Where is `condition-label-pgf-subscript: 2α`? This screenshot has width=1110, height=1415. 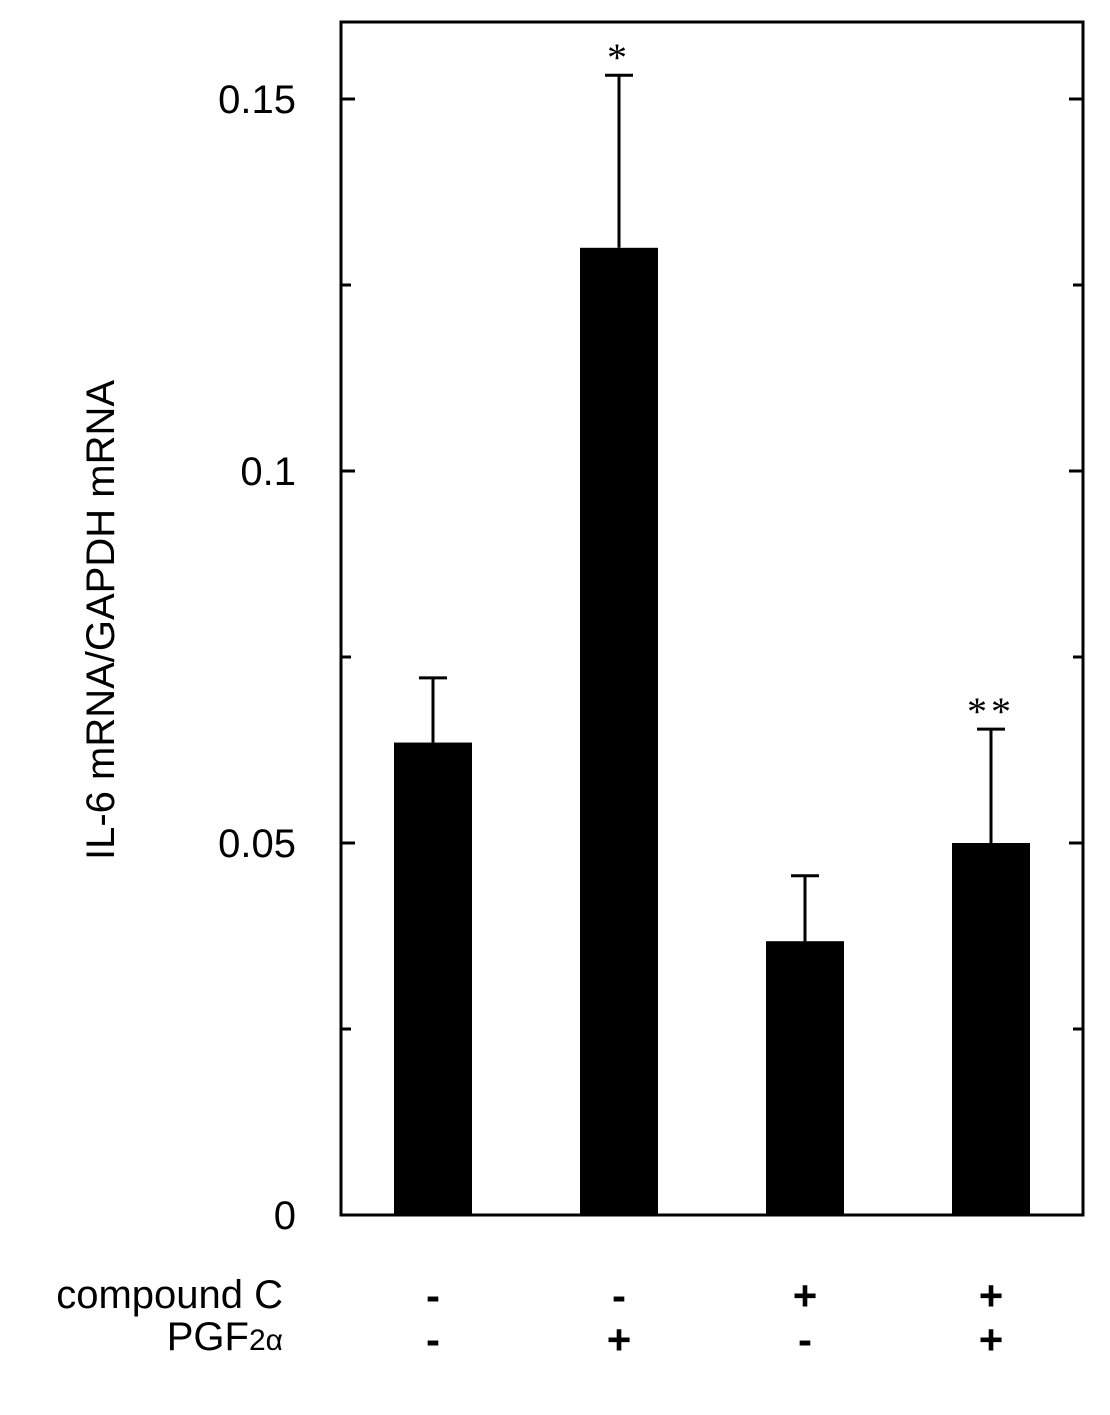 condition-label-pgf-subscript: 2α is located at coordinates (266, 1340).